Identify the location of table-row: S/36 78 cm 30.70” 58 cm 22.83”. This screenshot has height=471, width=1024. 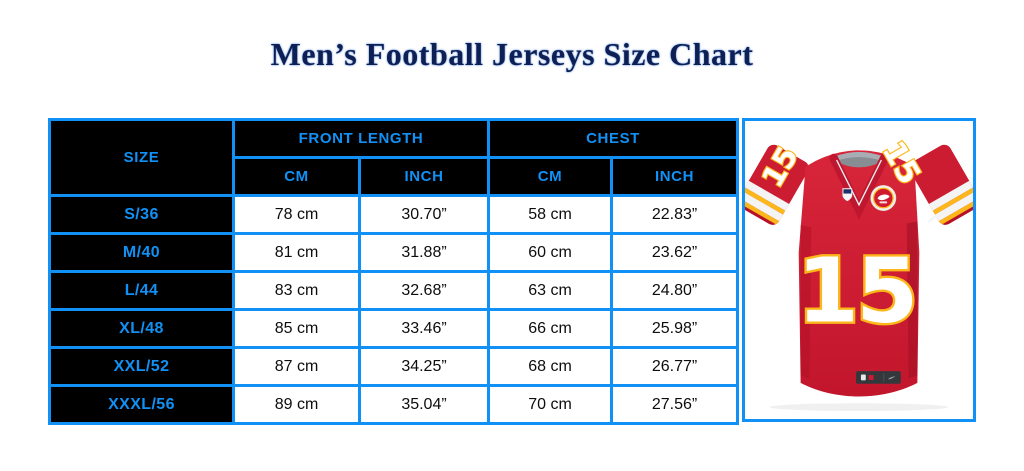
(394, 214).